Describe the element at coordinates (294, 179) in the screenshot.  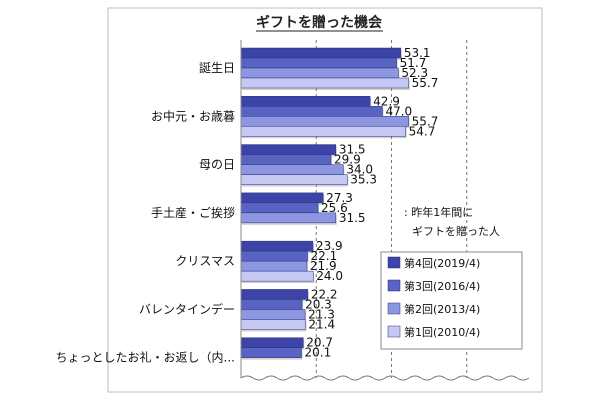
I see `bar-s3-c2-fill` at that location.